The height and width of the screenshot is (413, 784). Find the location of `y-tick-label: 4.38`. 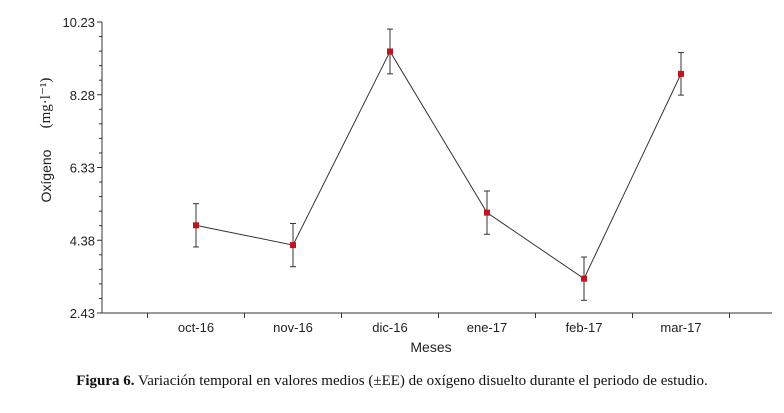

y-tick-label: 4.38 is located at coordinates (82, 240).